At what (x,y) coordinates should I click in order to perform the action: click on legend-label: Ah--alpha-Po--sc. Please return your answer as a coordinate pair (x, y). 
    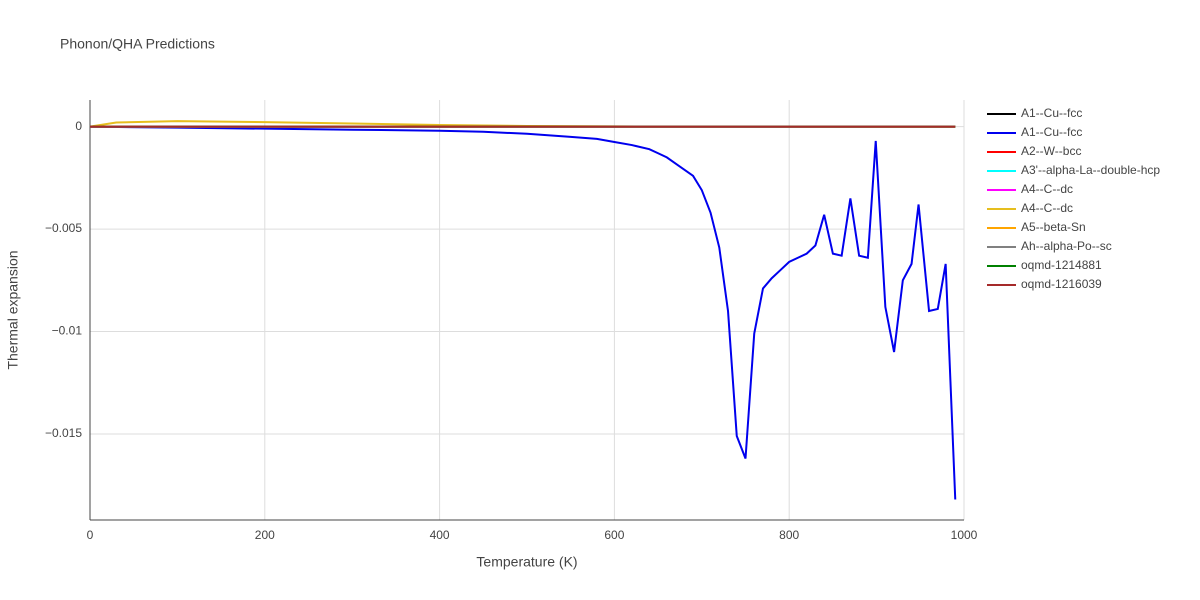
    Looking at the image, I should click on (1066, 246).